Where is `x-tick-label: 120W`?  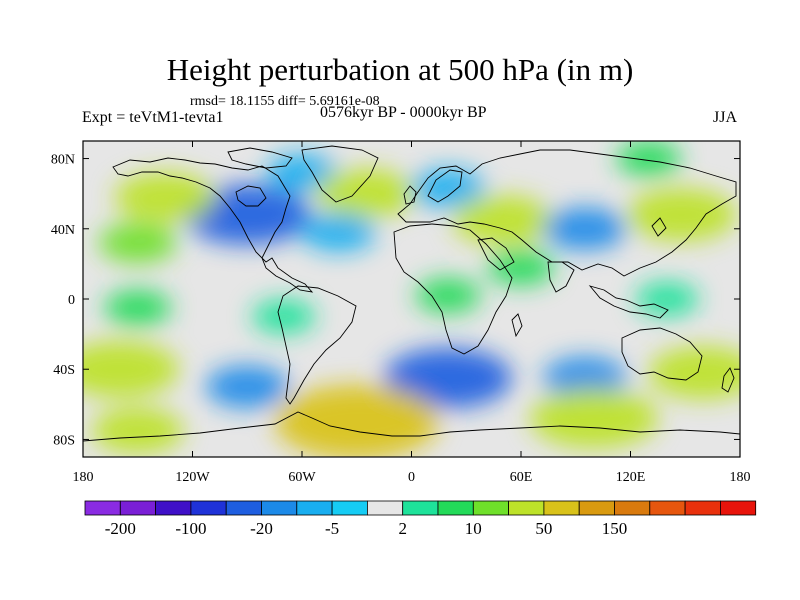
x-tick-label: 120W is located at coordinates (192, 477).